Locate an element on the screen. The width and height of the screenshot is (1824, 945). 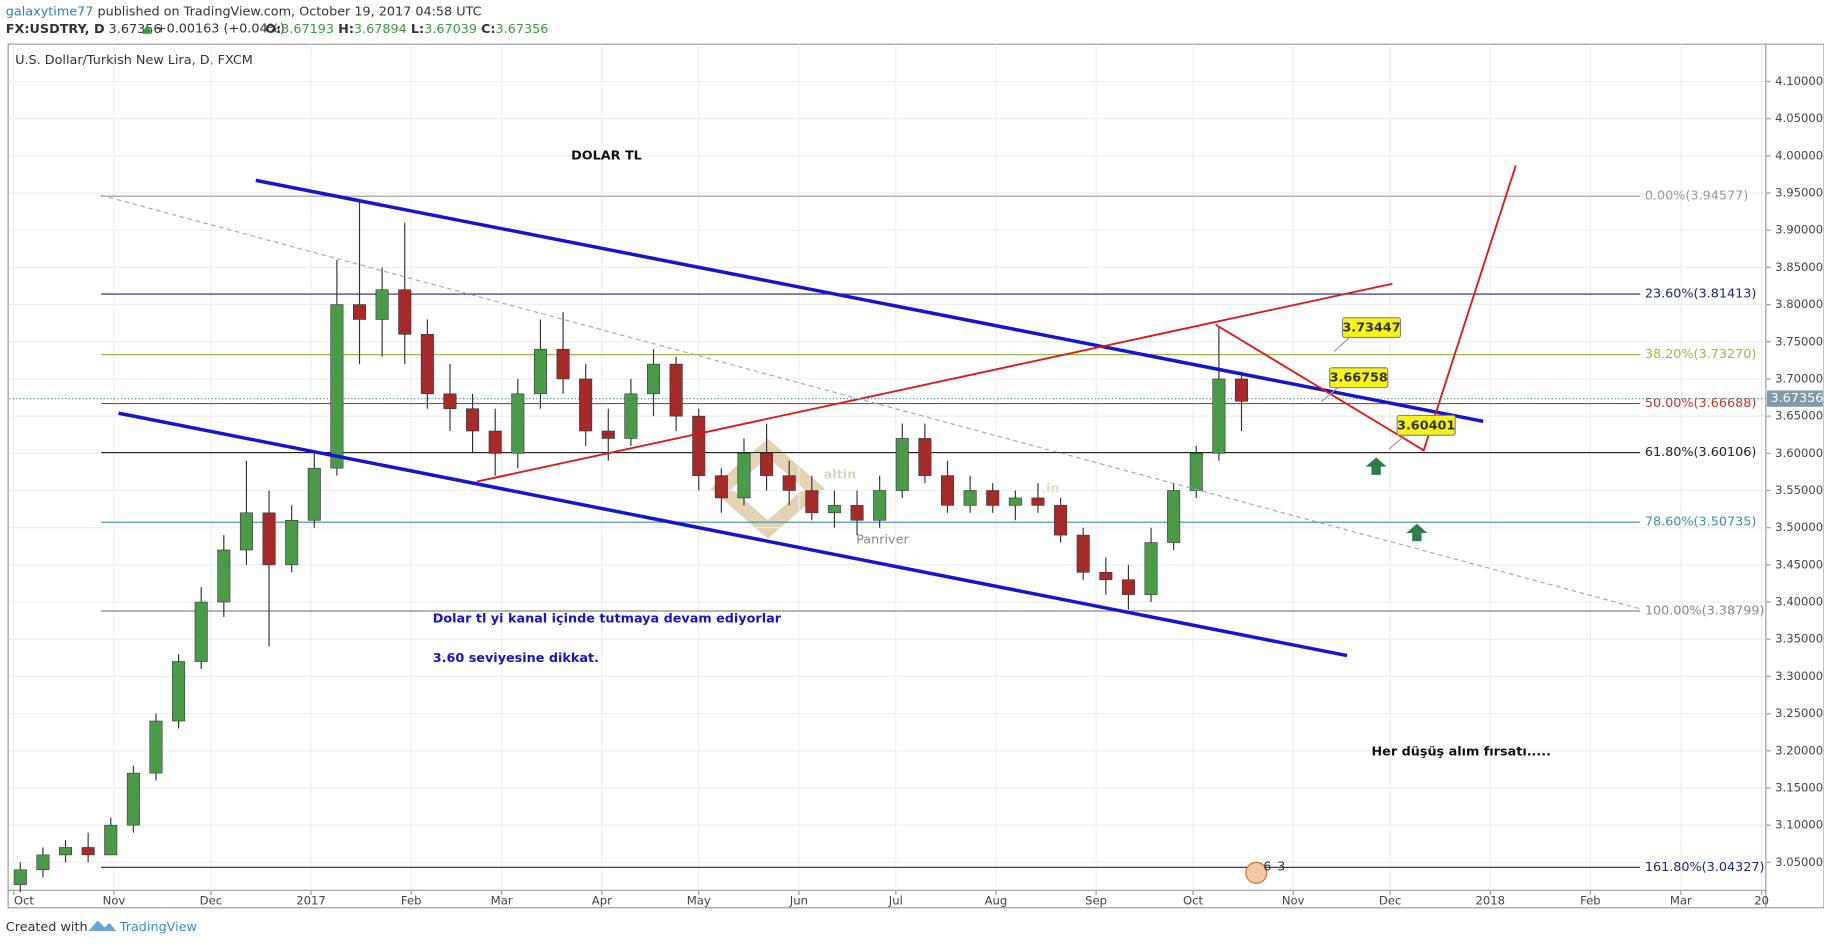
callout-text: 3.66758 is located at coordinates (1359, 378).